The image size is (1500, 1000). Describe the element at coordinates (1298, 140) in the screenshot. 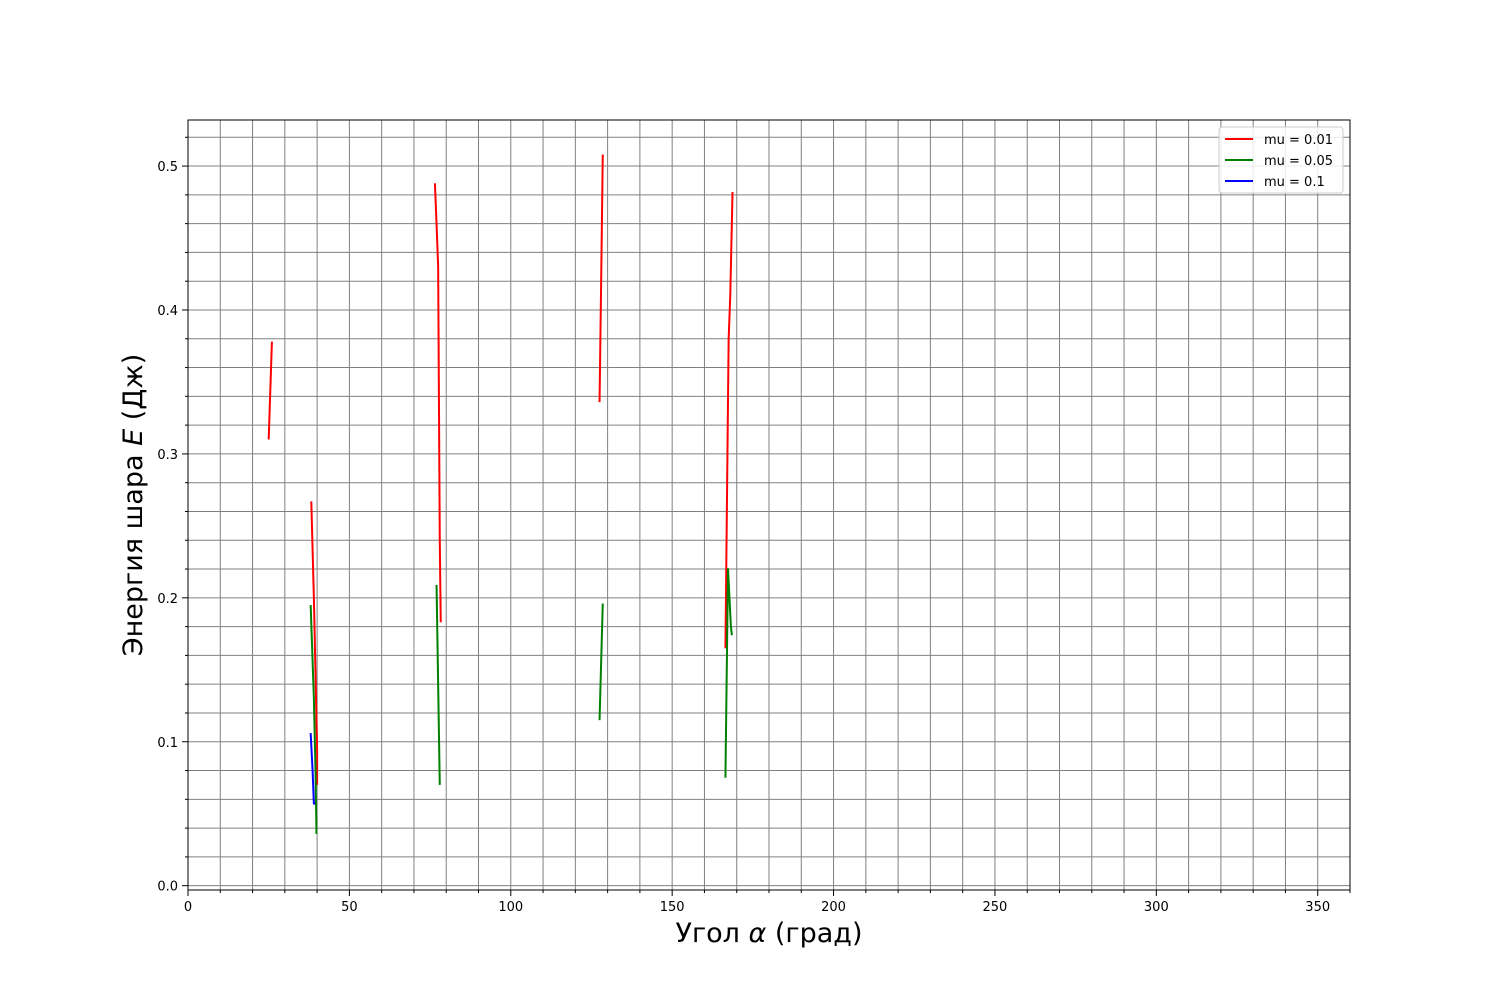

I see `legend-label: mu = 0.01` at that location.